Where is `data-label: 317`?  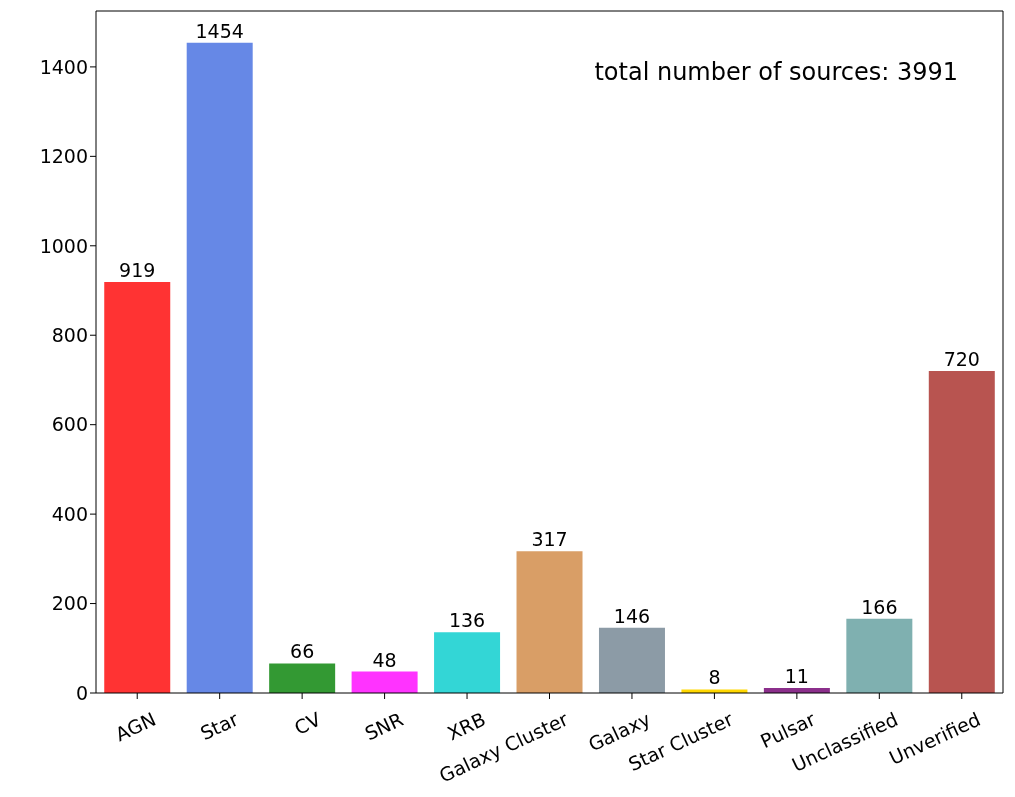
data-label: 317 is located at coordinates (549, 539).